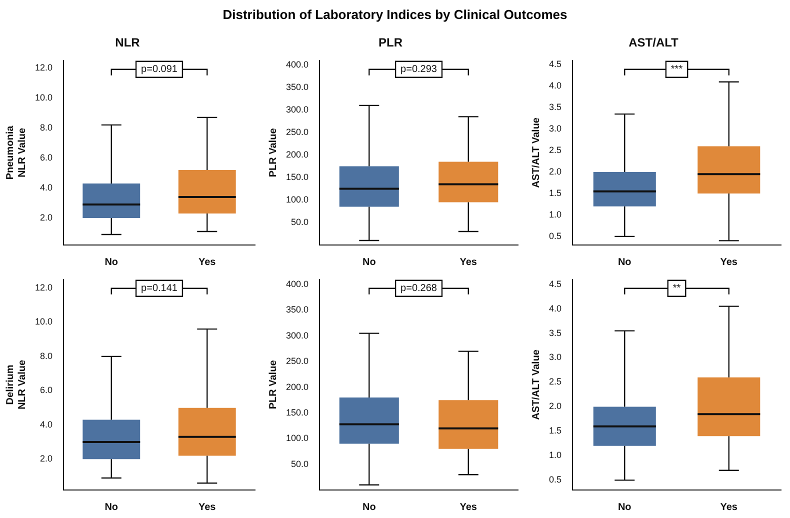 Image resolution: width=790 pixels, height=518 pixels. Describe the element at coordinates (127, 43) in the screenshot. I see `chart-title: NLR` at that location.